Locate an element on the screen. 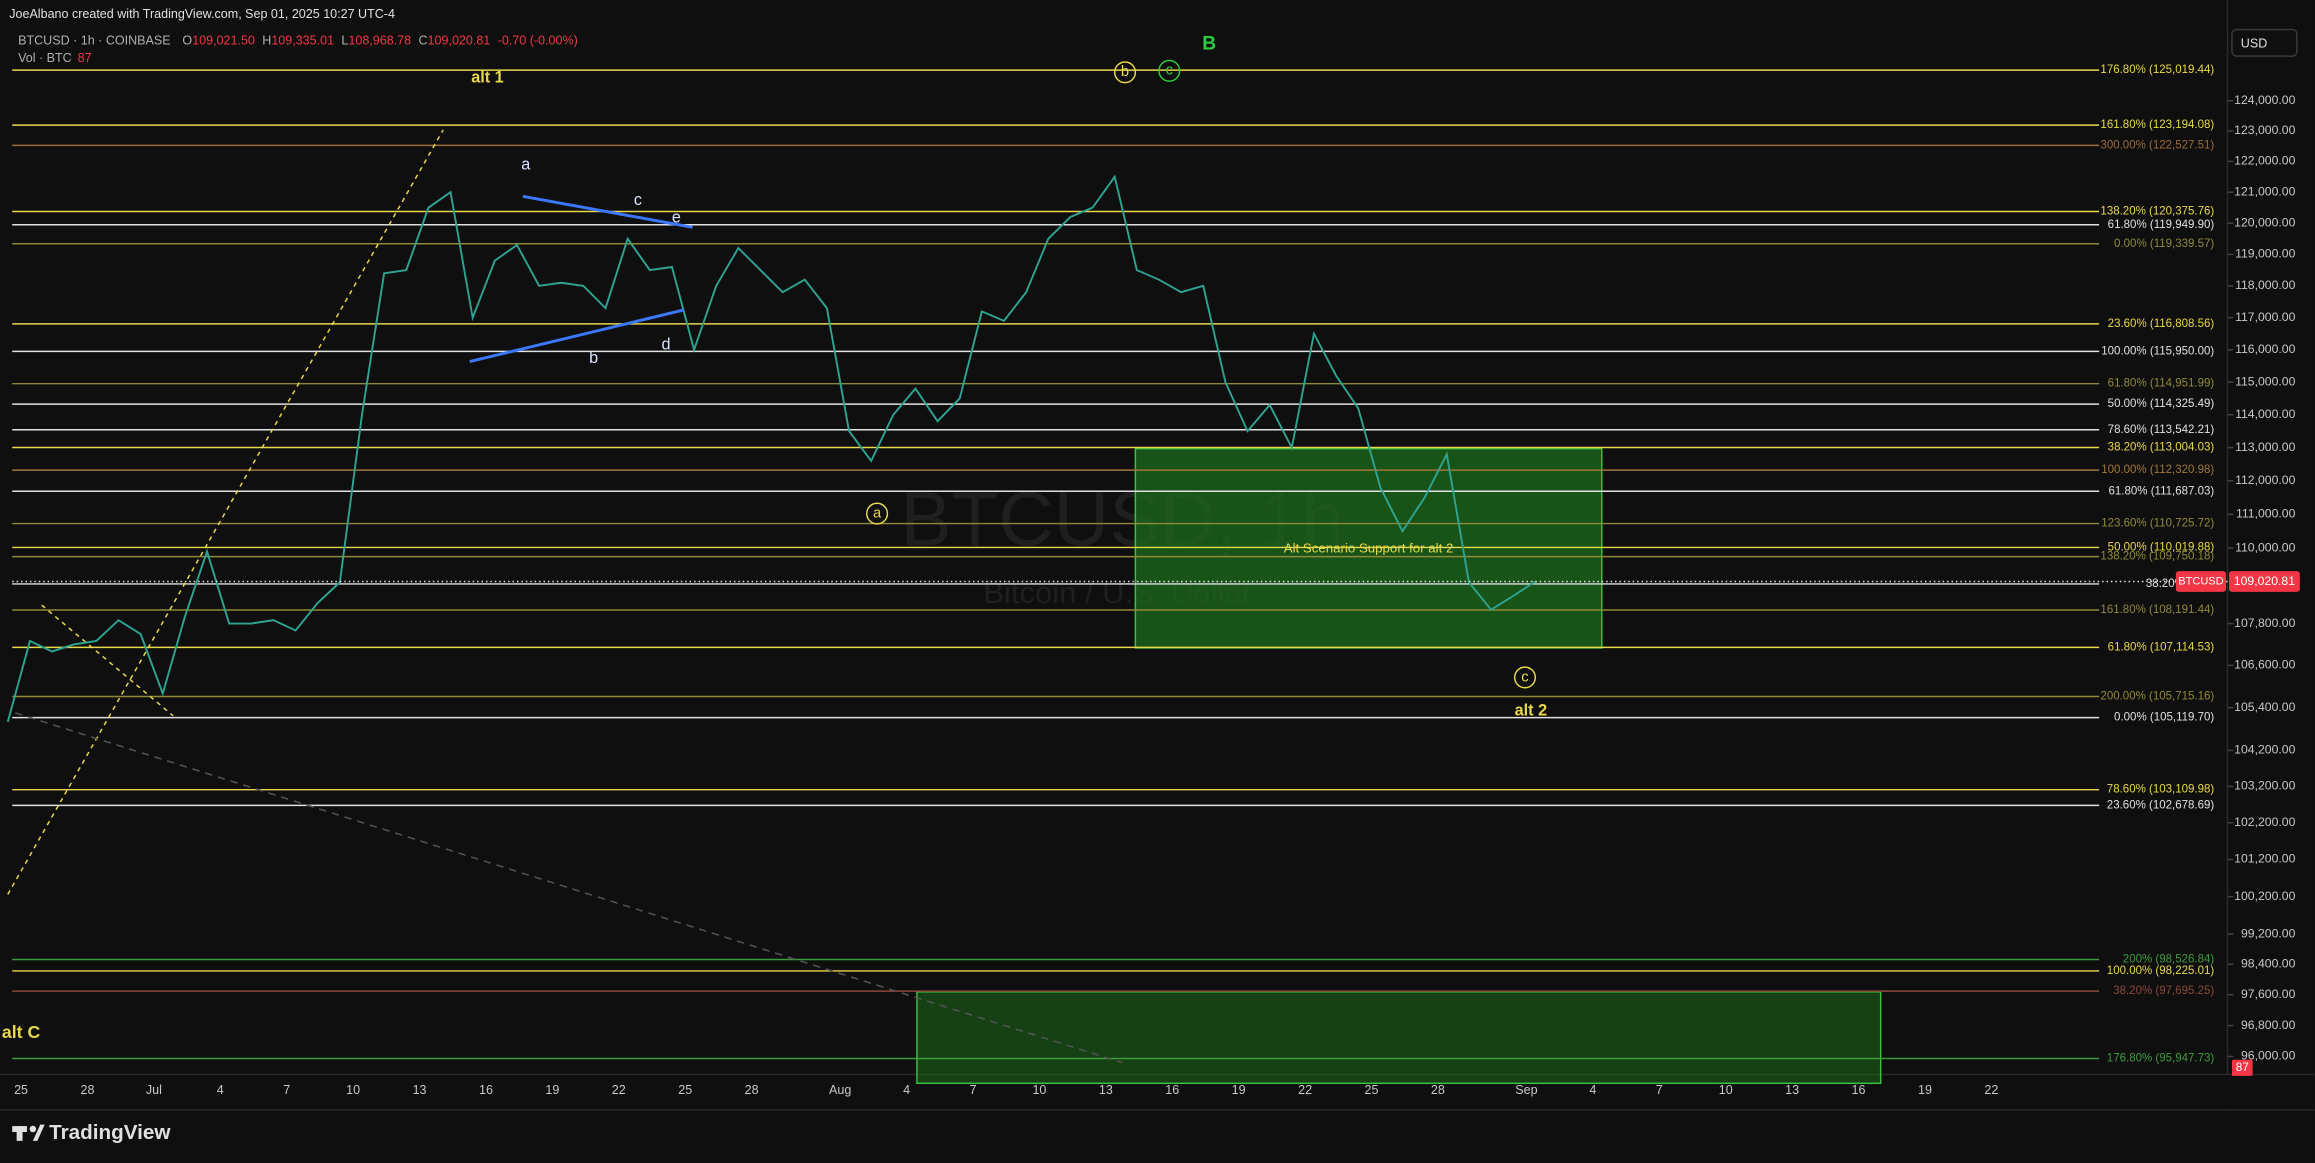 This screenshot has height=1163, width=2315. level-label: 138.20% (109,750.18) is located at coordinates (2157, 557).